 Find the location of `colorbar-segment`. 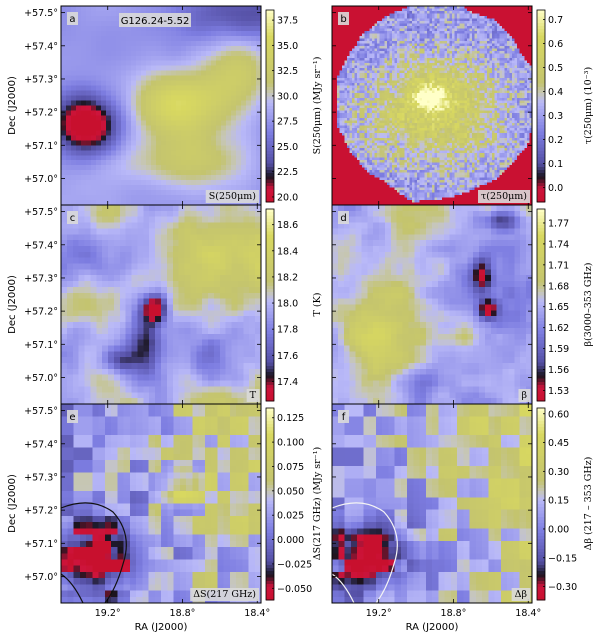

colorbar-segment is located at coordinates (270, 15).